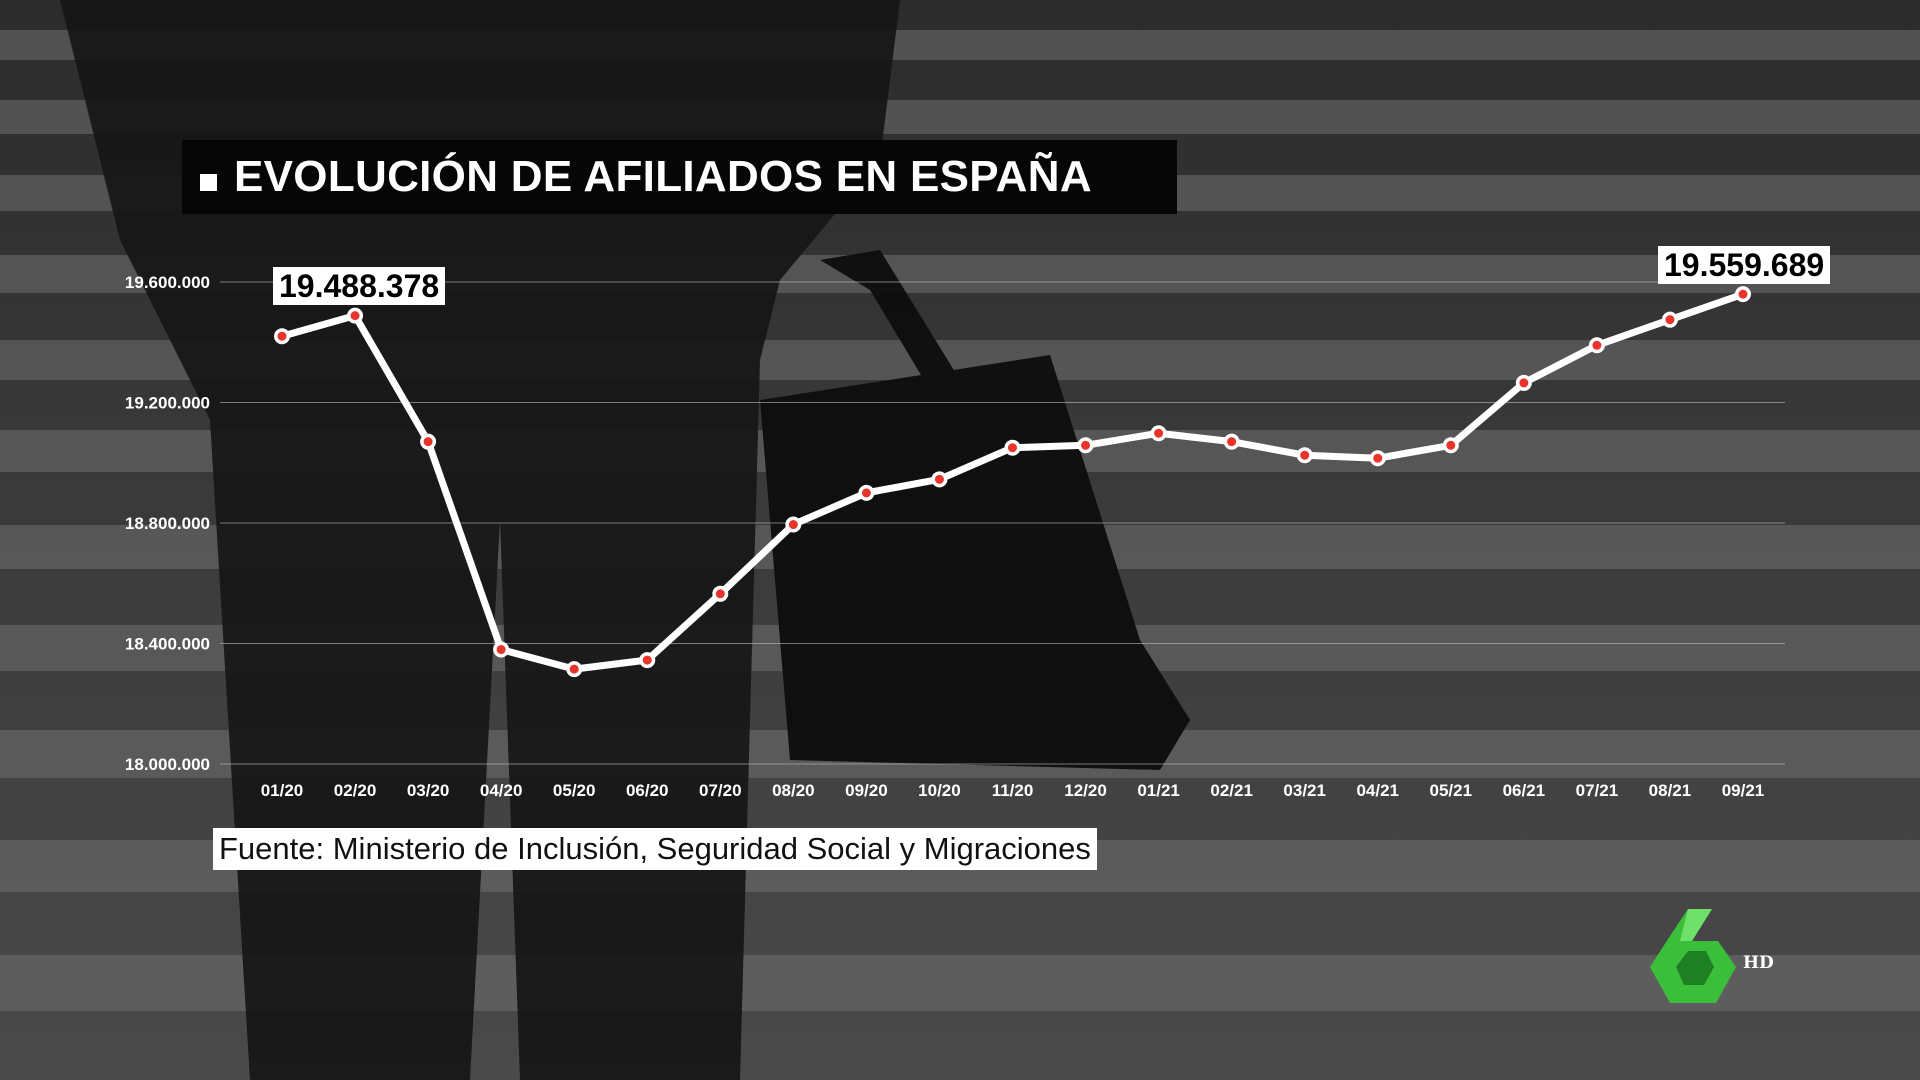 This screenshot has width=1920, height=1080. Describe the element at coordinates (1758, 963) in the screenshot. I see `hd-label: HD` at that location.